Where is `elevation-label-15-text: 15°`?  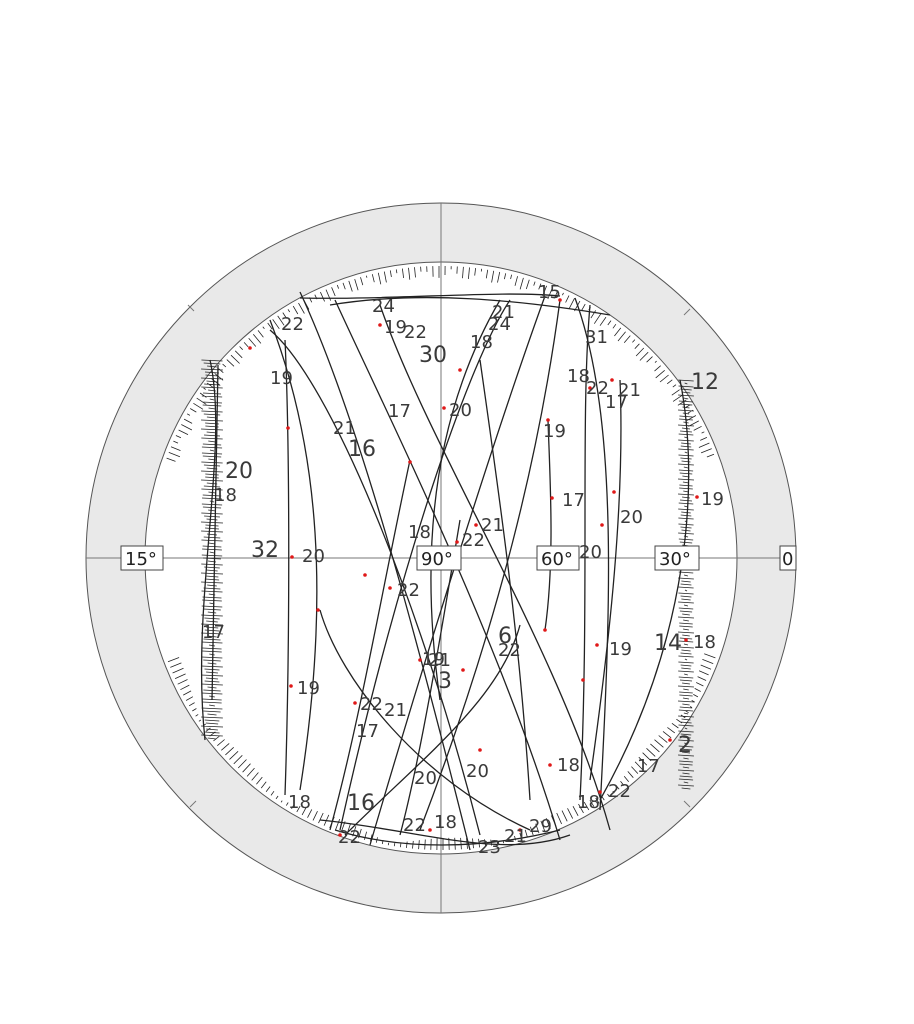
elevation-label-15-text: 15° is located at coordinates (141, 559).